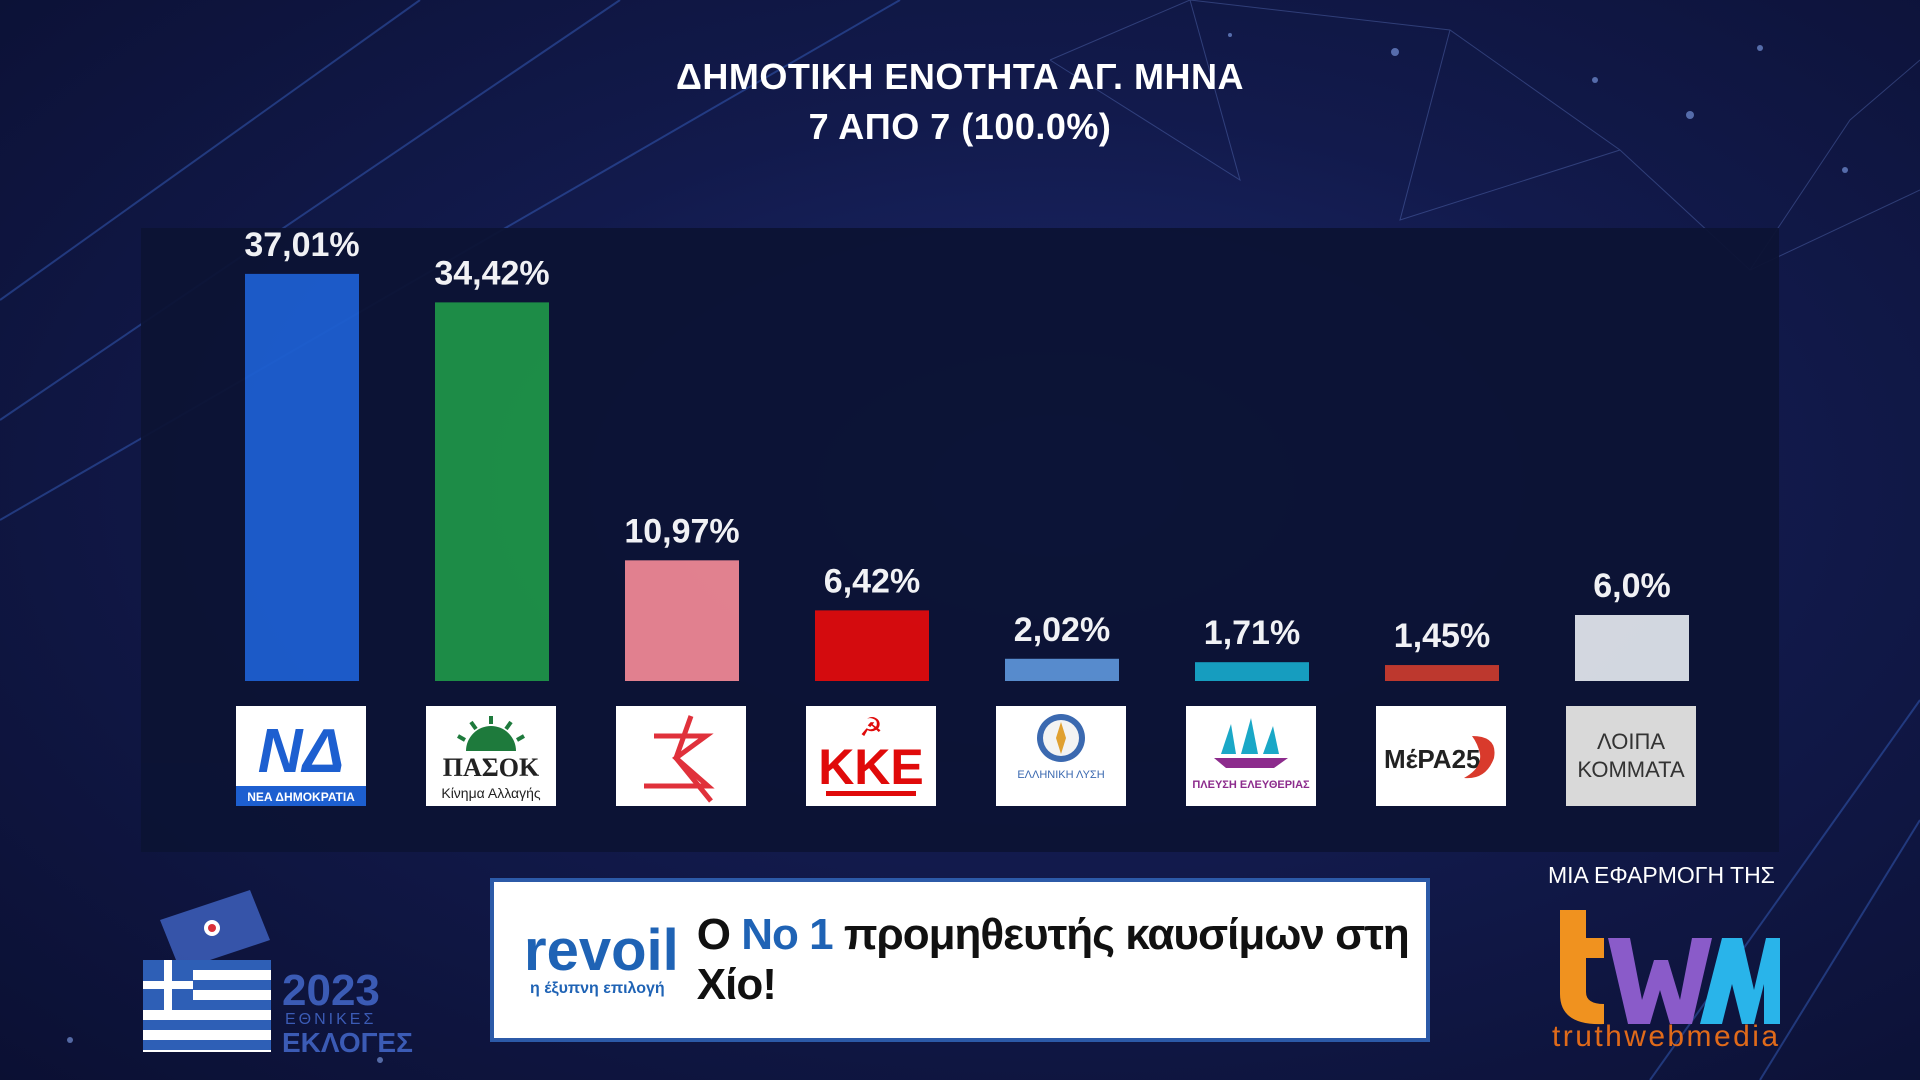  I want to click on pasok-sun-icon: ΠΑΣΟΚ Κίνημα Αλλαγής, so click(491, 758).